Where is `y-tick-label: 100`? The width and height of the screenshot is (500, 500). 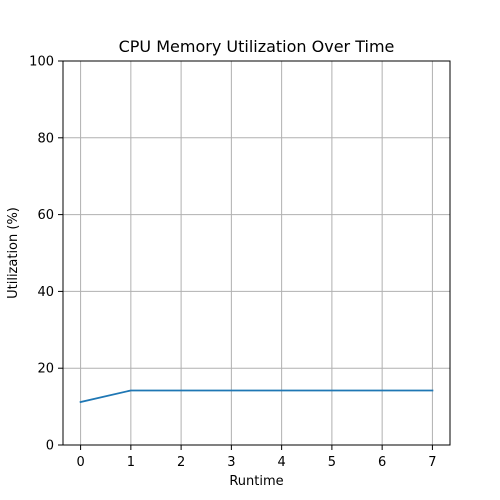
y-tick-label: 100 is located at coordinates (41, 62).